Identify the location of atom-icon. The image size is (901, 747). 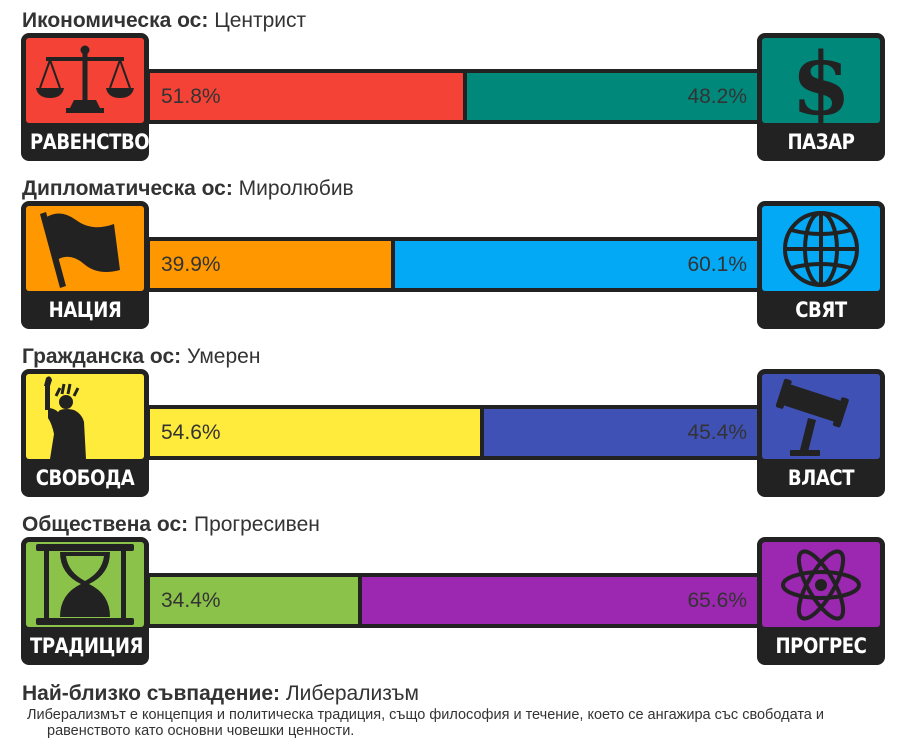
(821, 585).